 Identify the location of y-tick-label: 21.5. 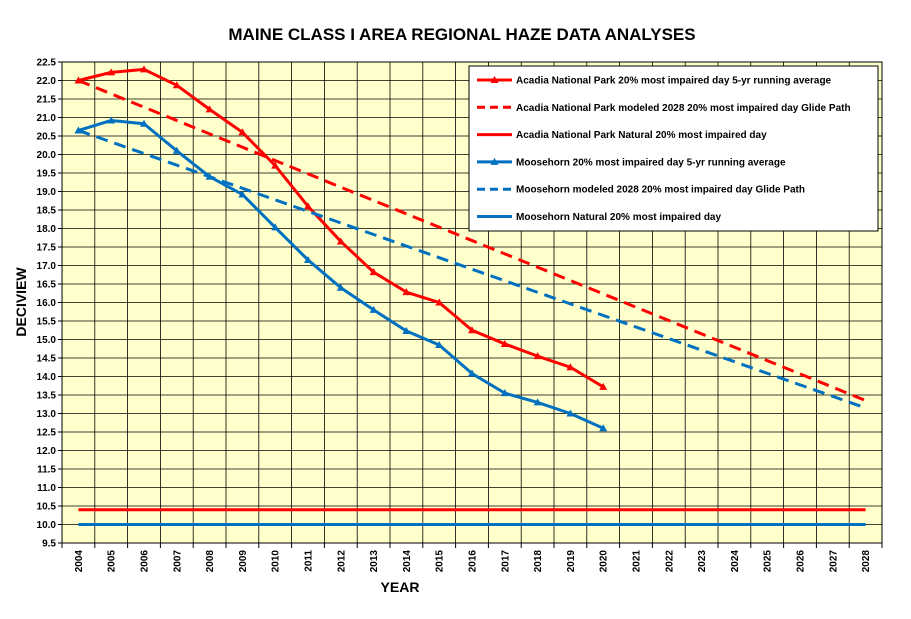
(47, 100).